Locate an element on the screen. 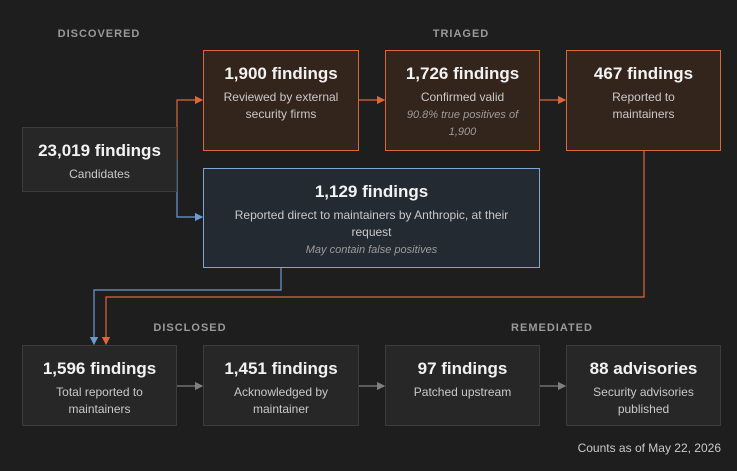  node: 23,019 findings Candidates is located at coordinates (99, 159).